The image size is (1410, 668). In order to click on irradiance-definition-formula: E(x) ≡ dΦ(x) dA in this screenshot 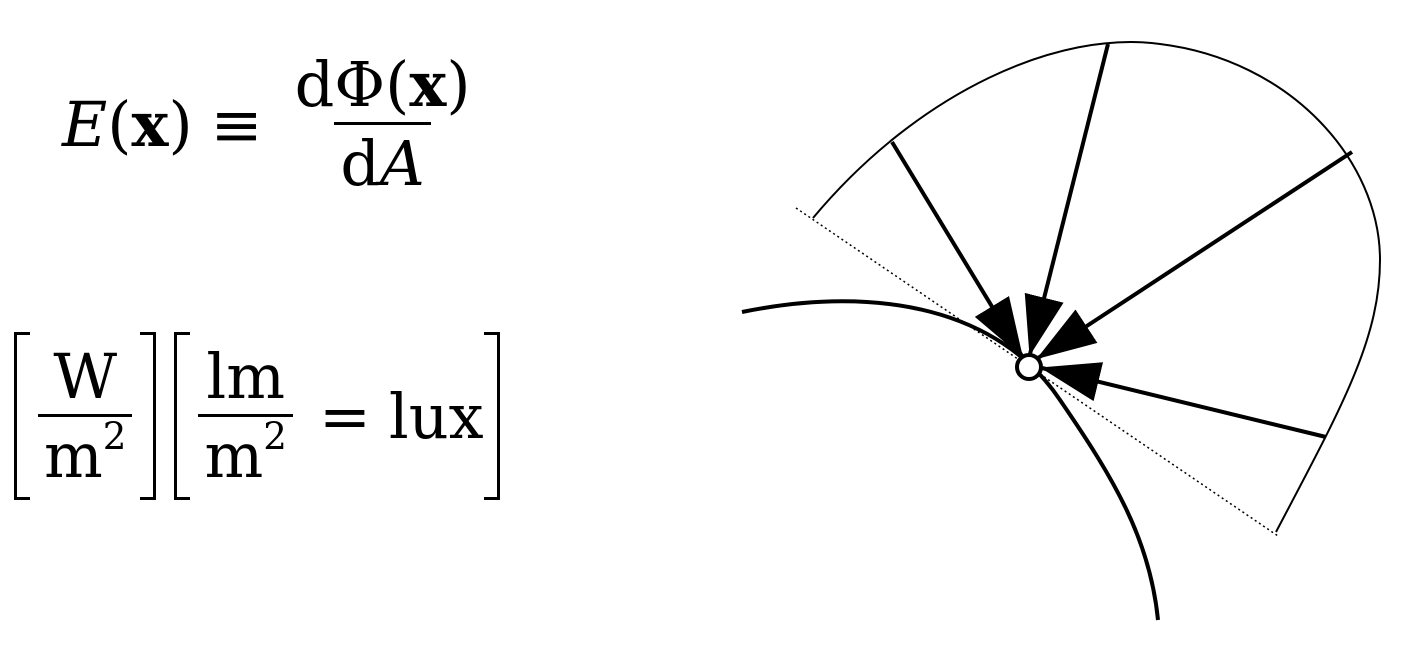, I will do `click(273, 124)`.